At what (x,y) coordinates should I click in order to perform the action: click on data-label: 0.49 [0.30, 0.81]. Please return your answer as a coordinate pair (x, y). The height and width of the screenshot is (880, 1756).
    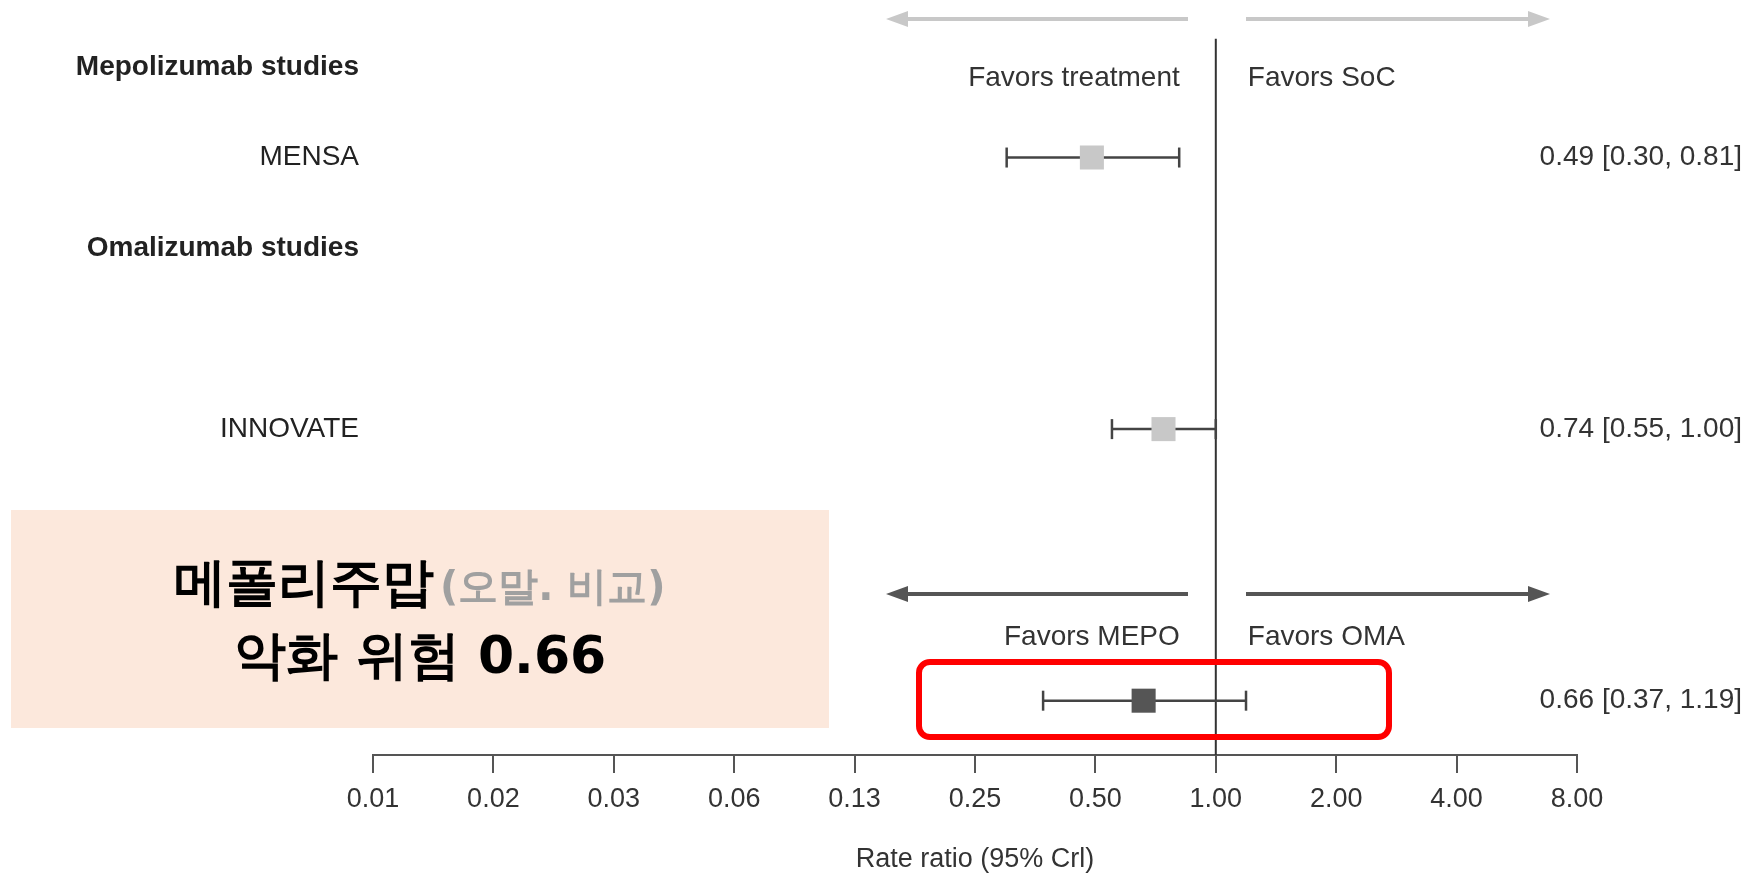
    Looking at the image, I should click on (1640, 156).